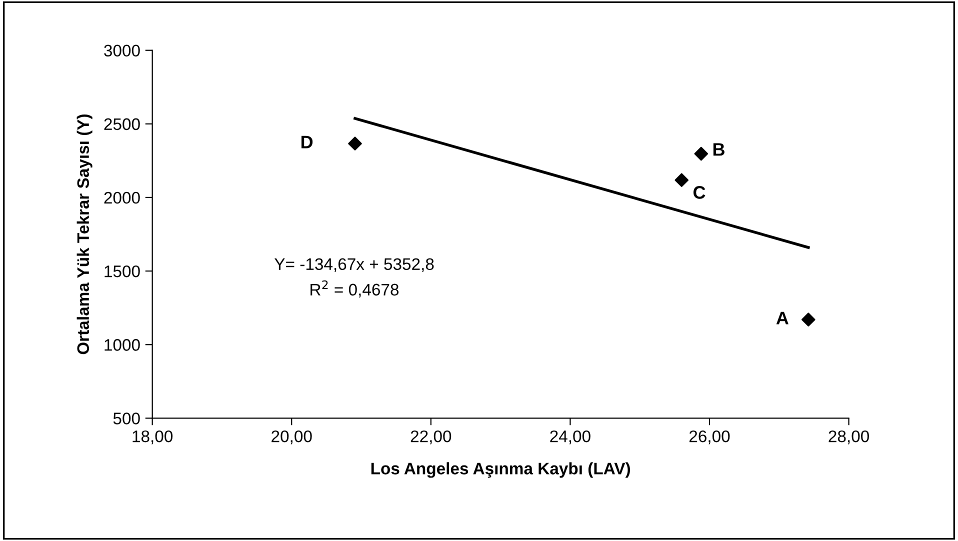  I want to click on x-tick-label: 18,00, so click(152, 437).